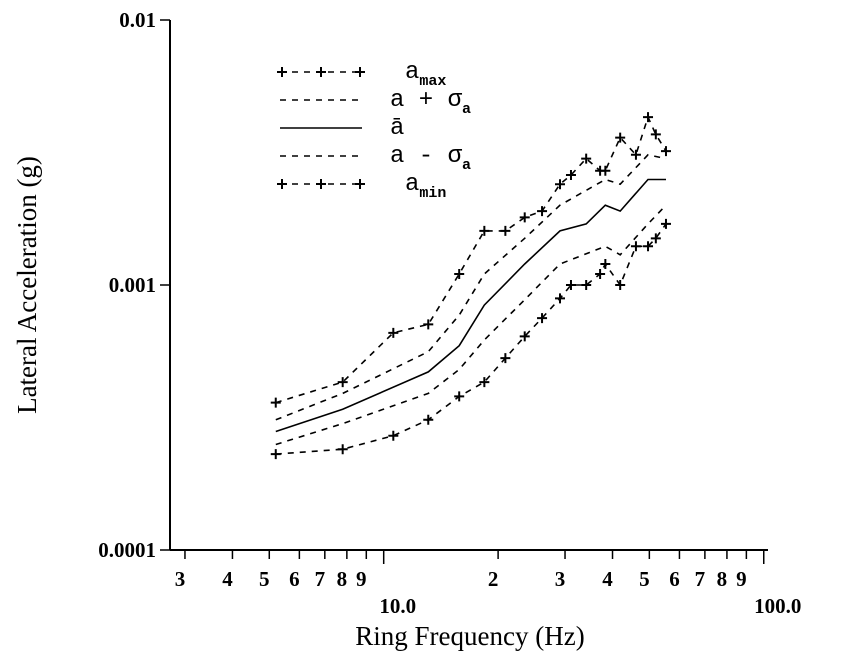 Image resolution: width=842 pixels, height=658 pixels. I want to click on legend-label: amin, so click(425, 186).